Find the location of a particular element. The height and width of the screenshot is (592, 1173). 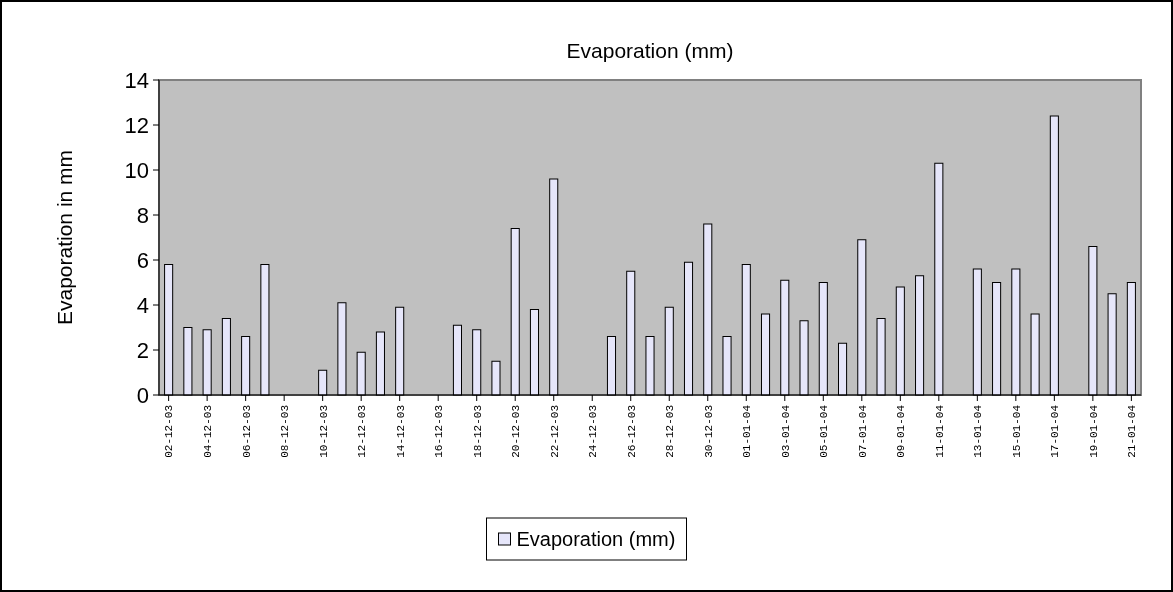

x-tick-label: 20-12-03 is located at coordinates (516, 431).